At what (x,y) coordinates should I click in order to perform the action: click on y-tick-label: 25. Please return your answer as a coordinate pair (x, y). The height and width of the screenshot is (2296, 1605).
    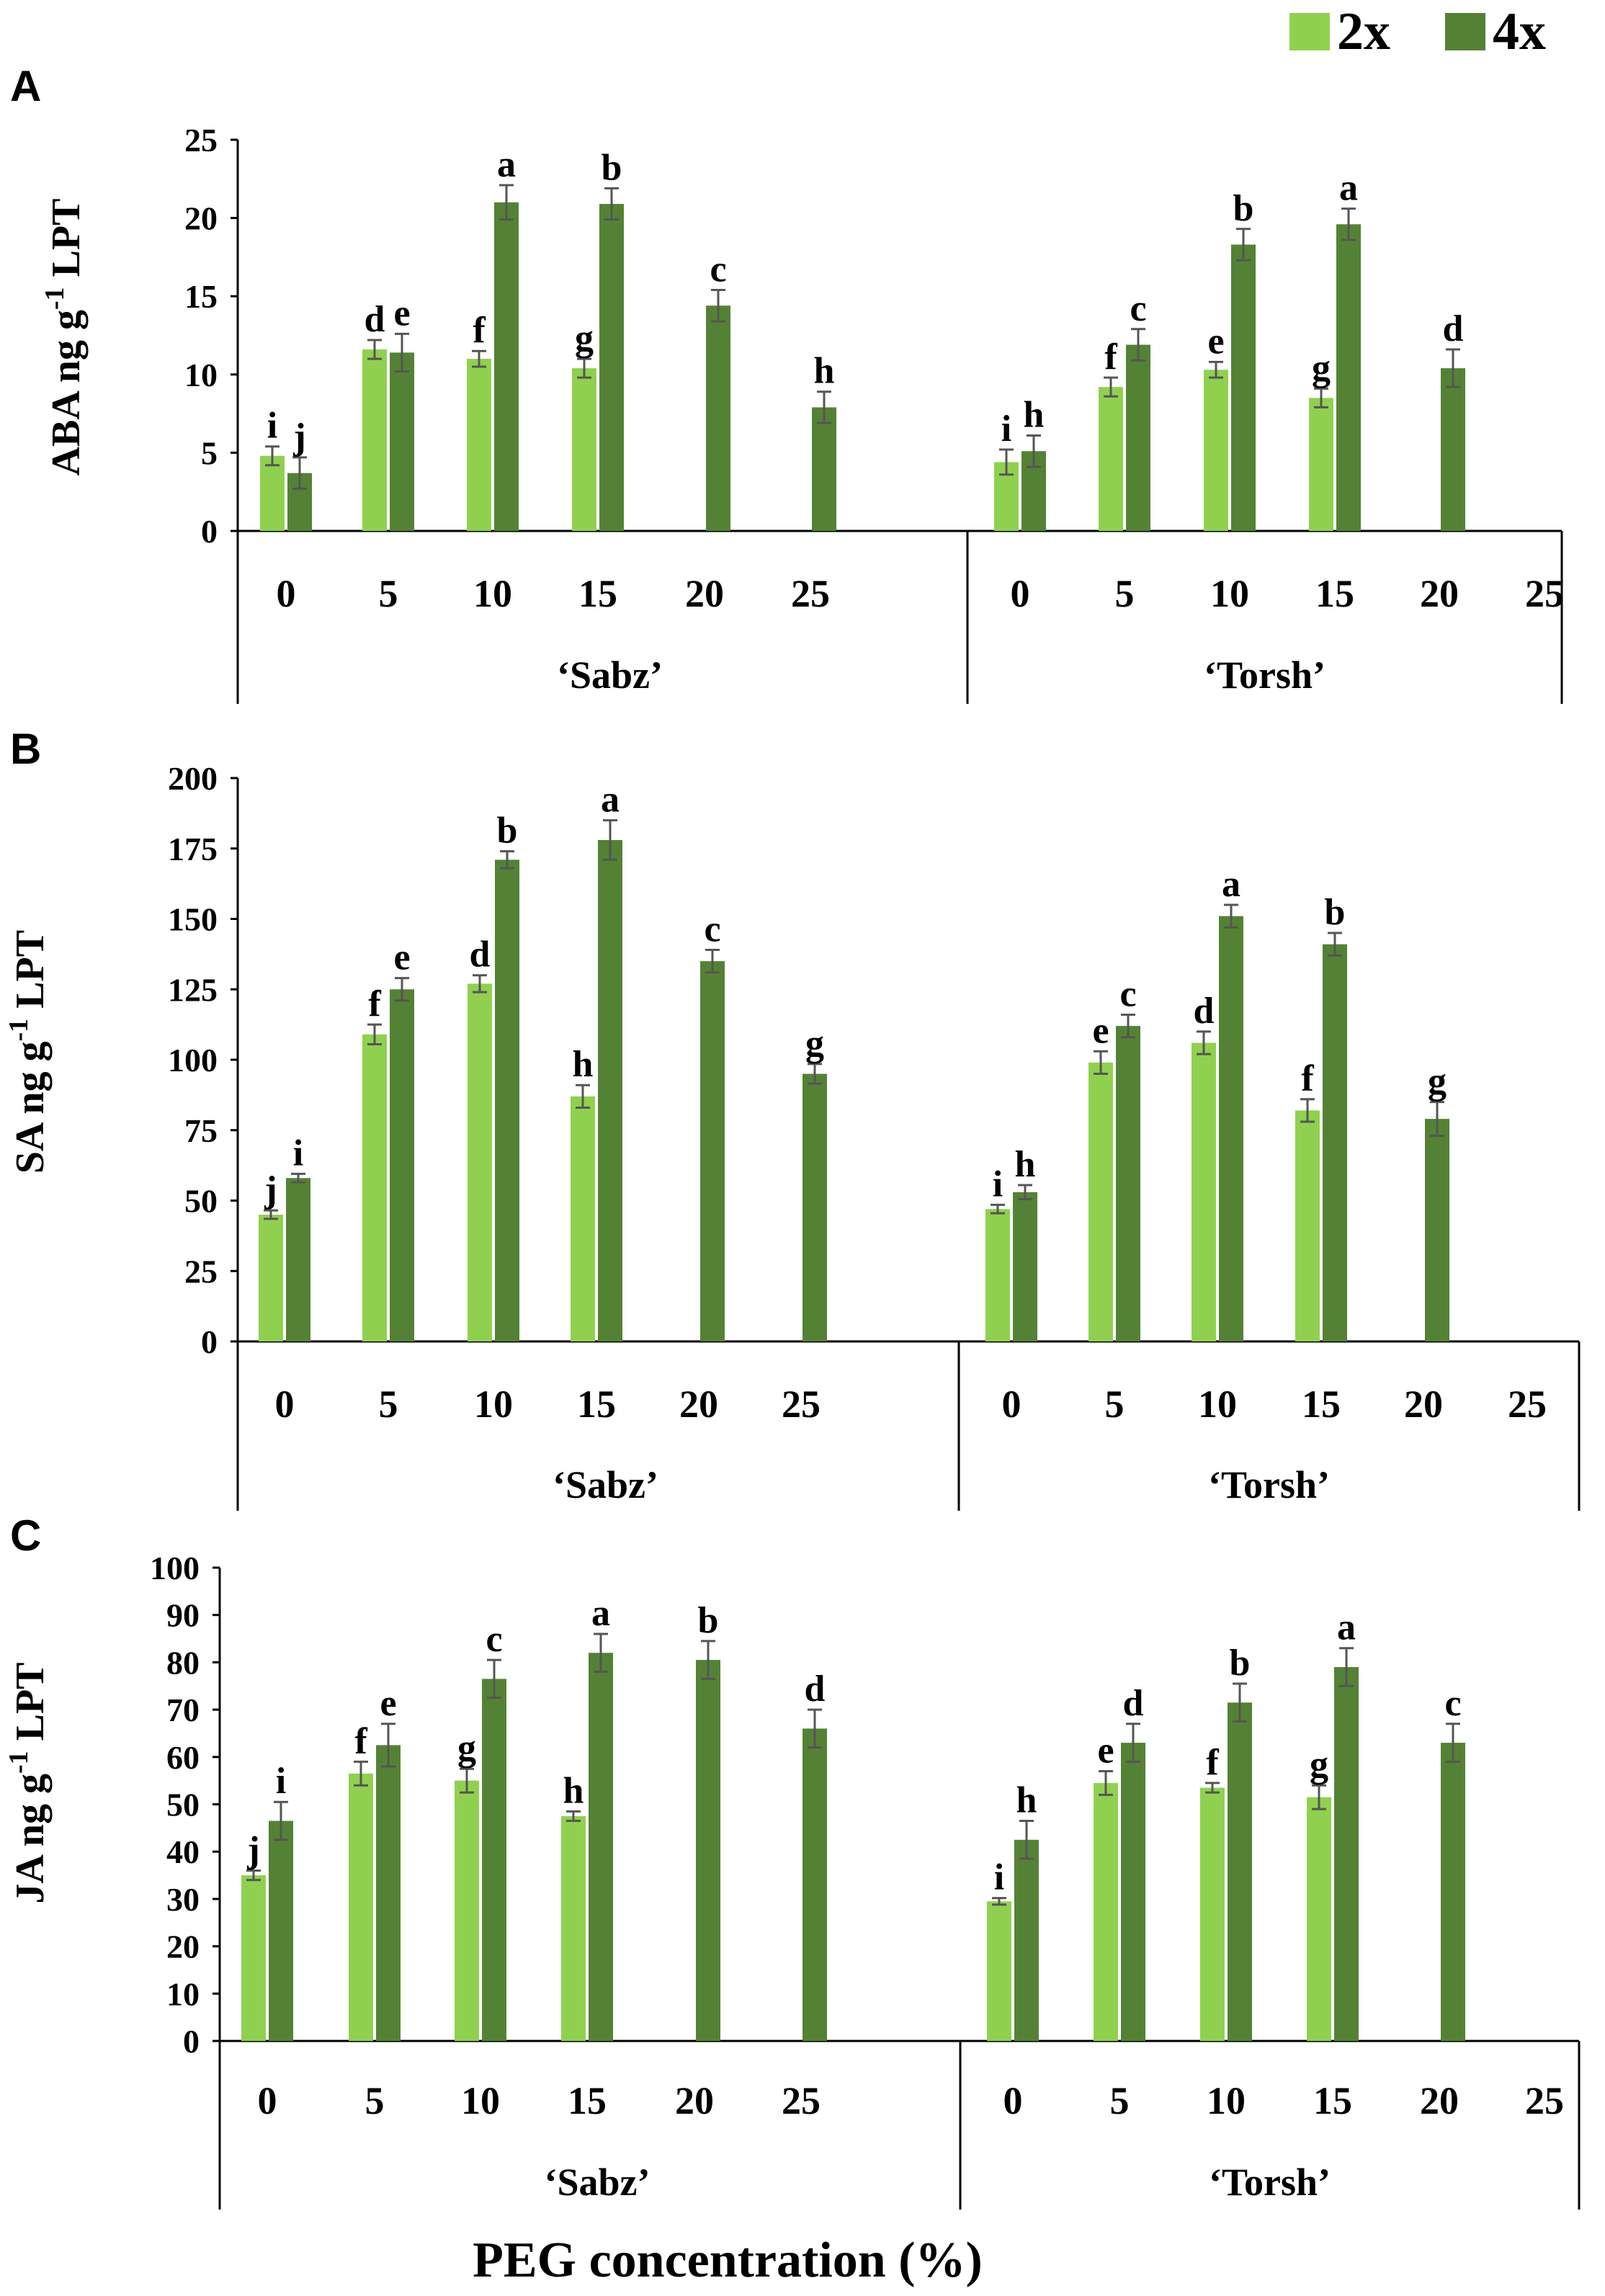
    Looking at the image, I should click on (201, 140).